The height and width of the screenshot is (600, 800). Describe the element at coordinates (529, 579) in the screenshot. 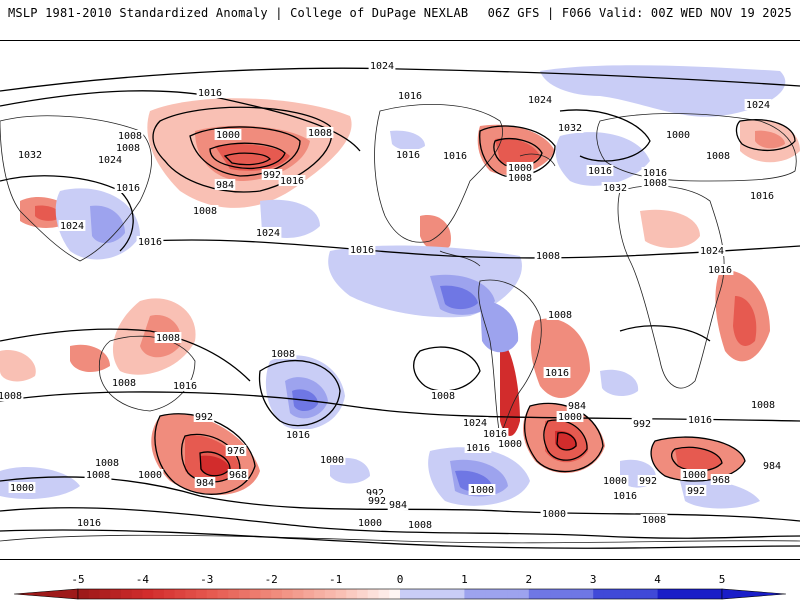

I see `colorbar-tick-label: 2` at that location.